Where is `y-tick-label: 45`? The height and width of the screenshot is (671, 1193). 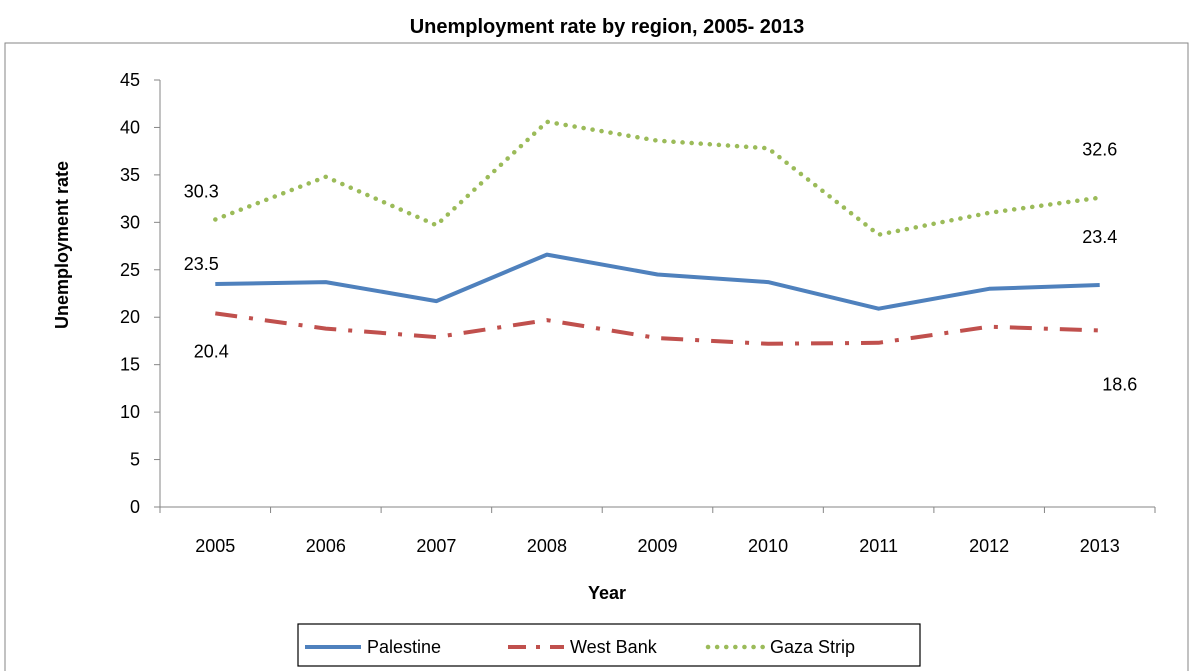 y-tick-label: 45 is located at coordinates (130, 80).